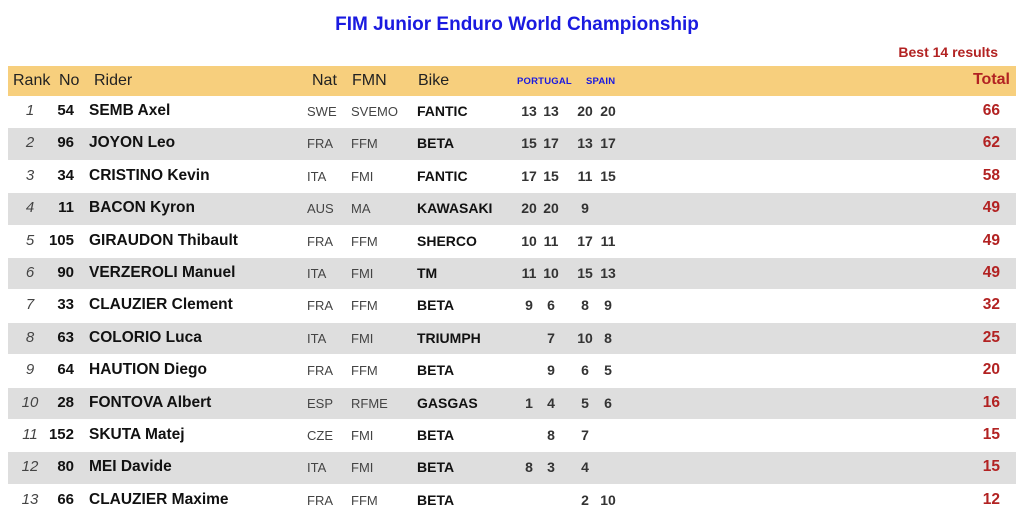  What do you see at coordinates (30, 175) in the screenshot?
I see `rank: 3` at bounding box center [30, 175].